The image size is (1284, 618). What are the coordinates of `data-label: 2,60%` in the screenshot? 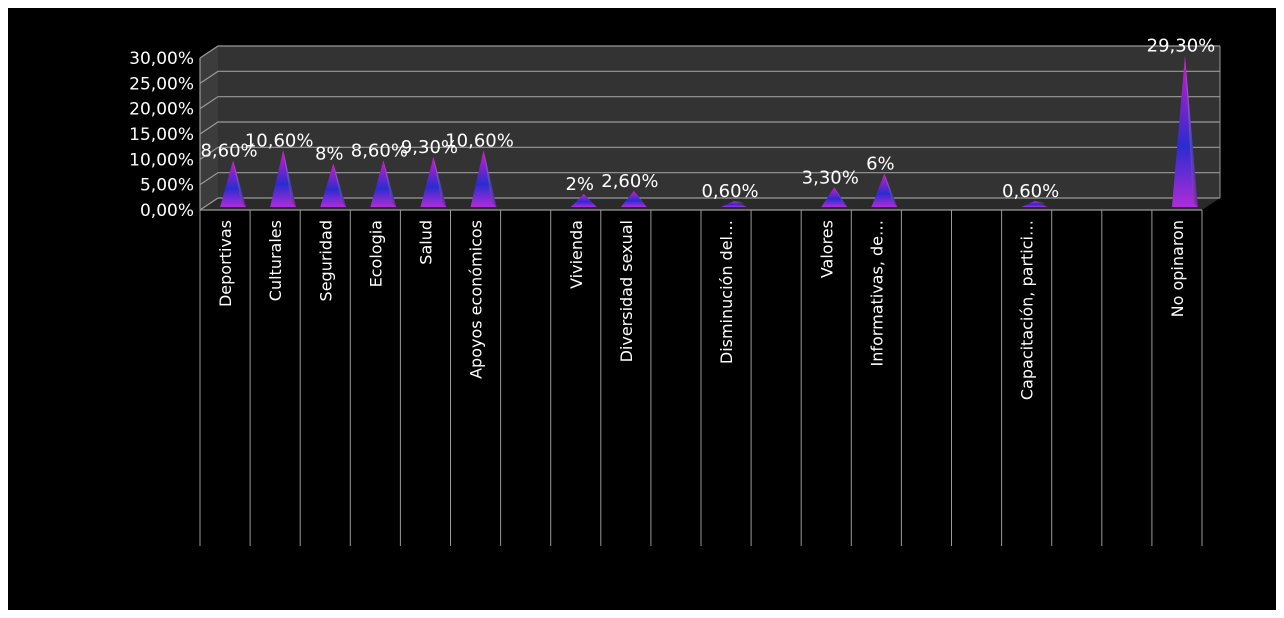 It's located at (629, 181).